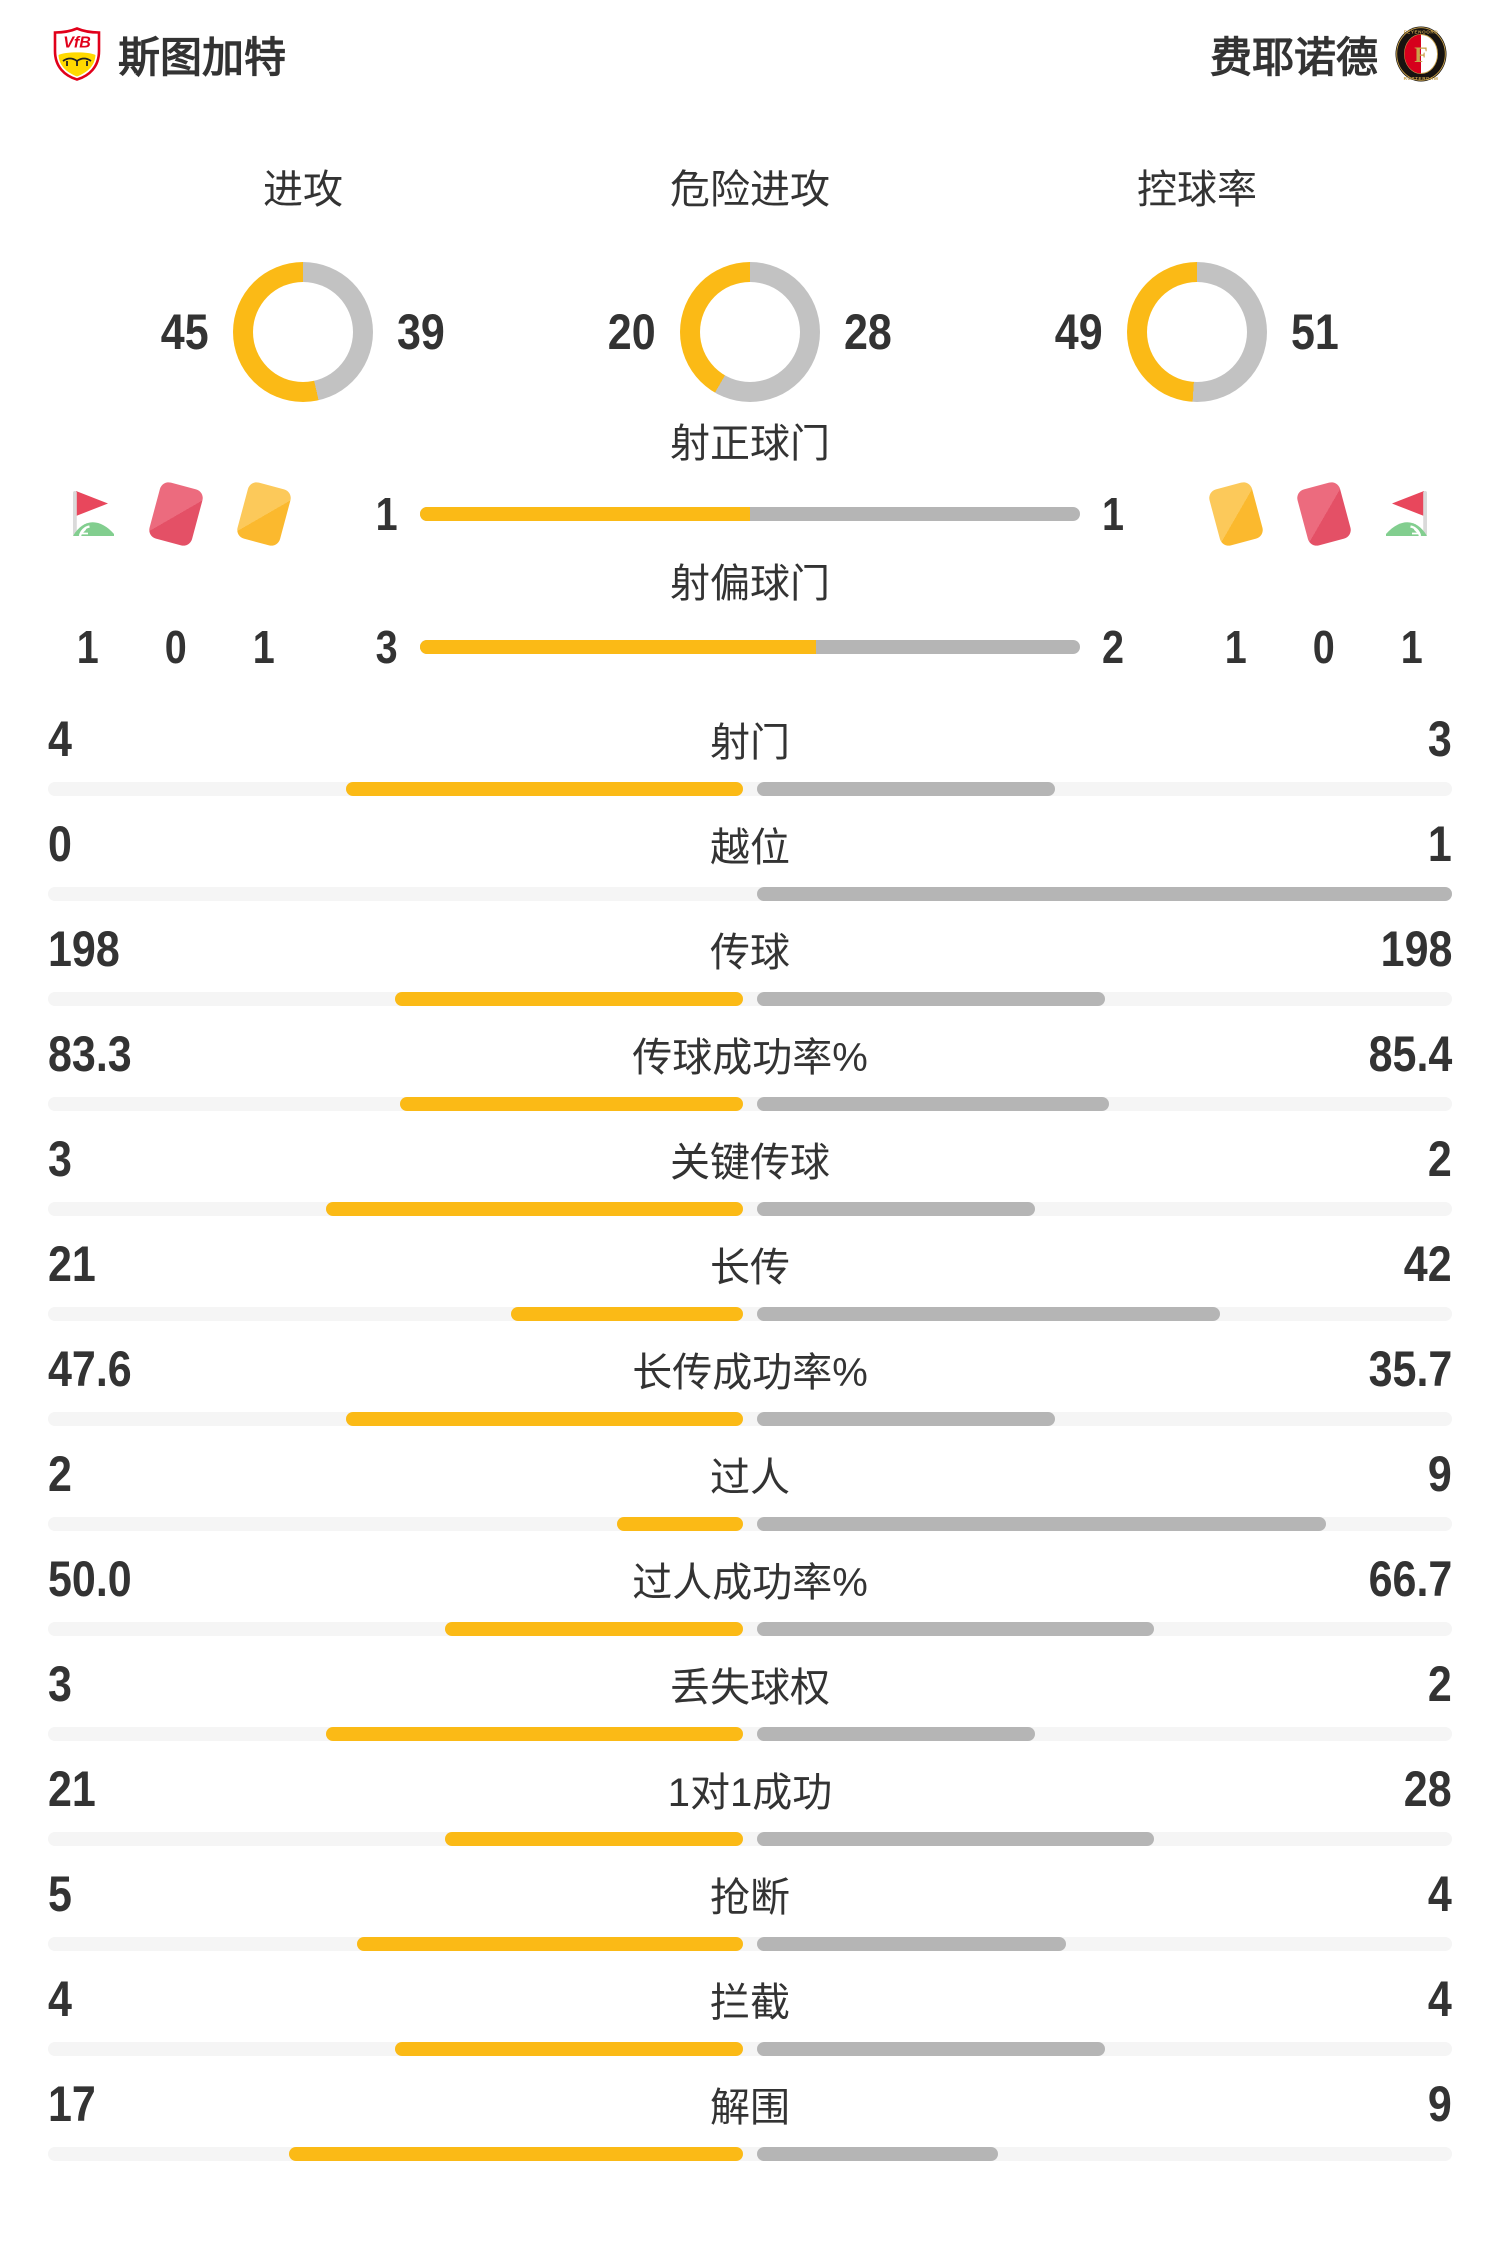  I want to click on stat-row-header: 83.3 传球成功率% 85.4, so click(750, 1054).